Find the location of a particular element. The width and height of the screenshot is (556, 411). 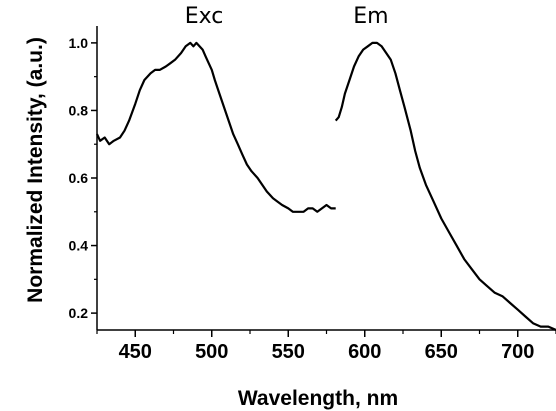

excitation-annotation: Exc is located at coordinates (204, 16).